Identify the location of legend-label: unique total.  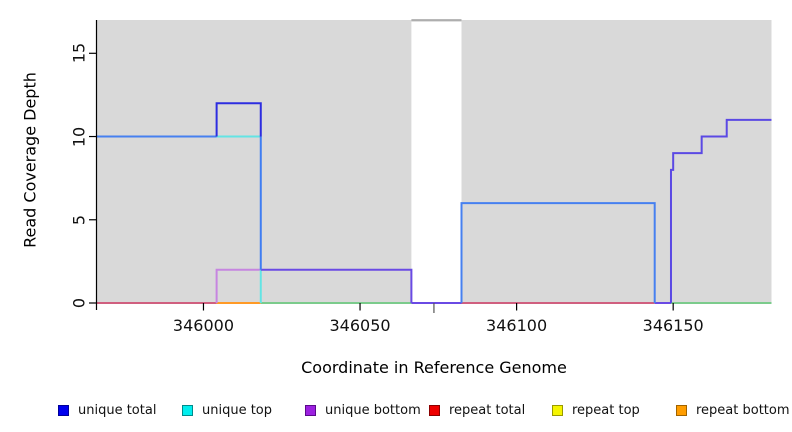
(117, 410).